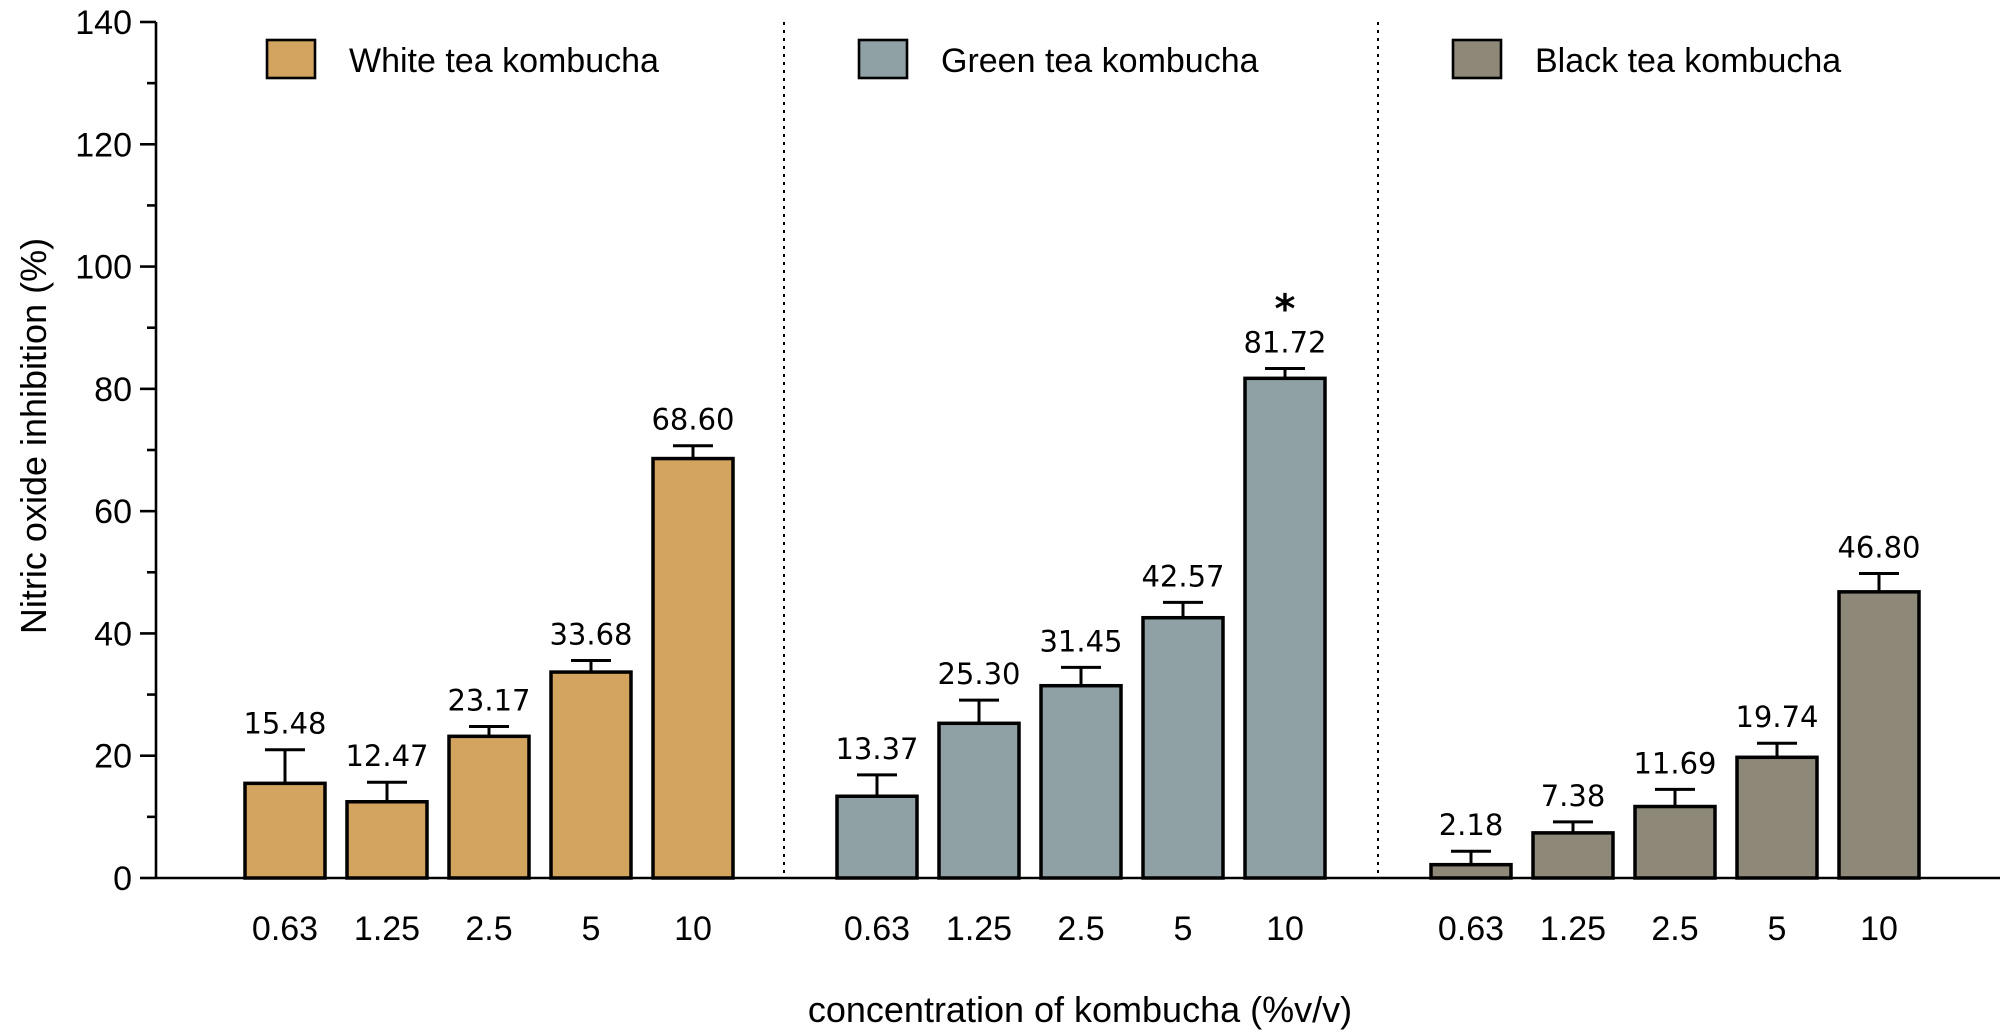 The width and height of the screenshot is (2008, 1033). What do you see at coordinates (1182, 576) in the screenshot?
I see `data-label: 42.57` at bounding box center [1182, 576].